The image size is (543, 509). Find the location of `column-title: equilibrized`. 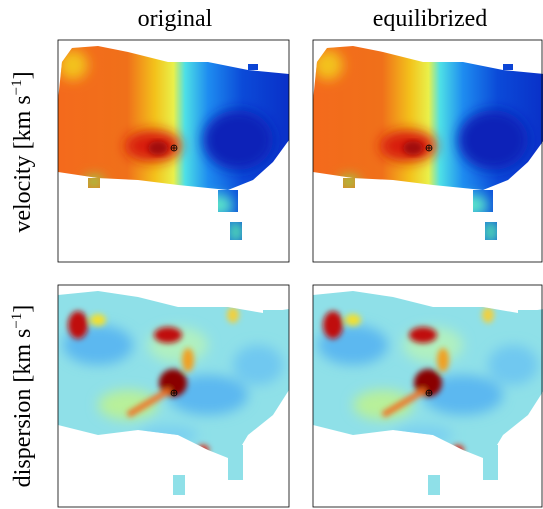

column-title: equilibrized is located at coordinates (430, 19).